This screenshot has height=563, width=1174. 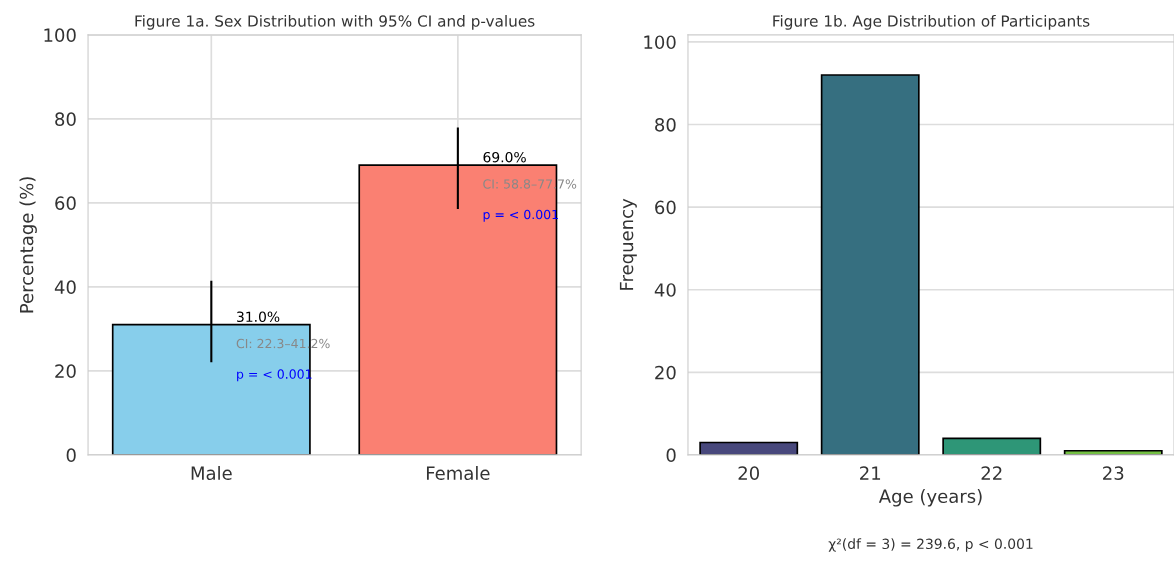 I want to click on x-tick-label: 22, so click(x=991, y=473).